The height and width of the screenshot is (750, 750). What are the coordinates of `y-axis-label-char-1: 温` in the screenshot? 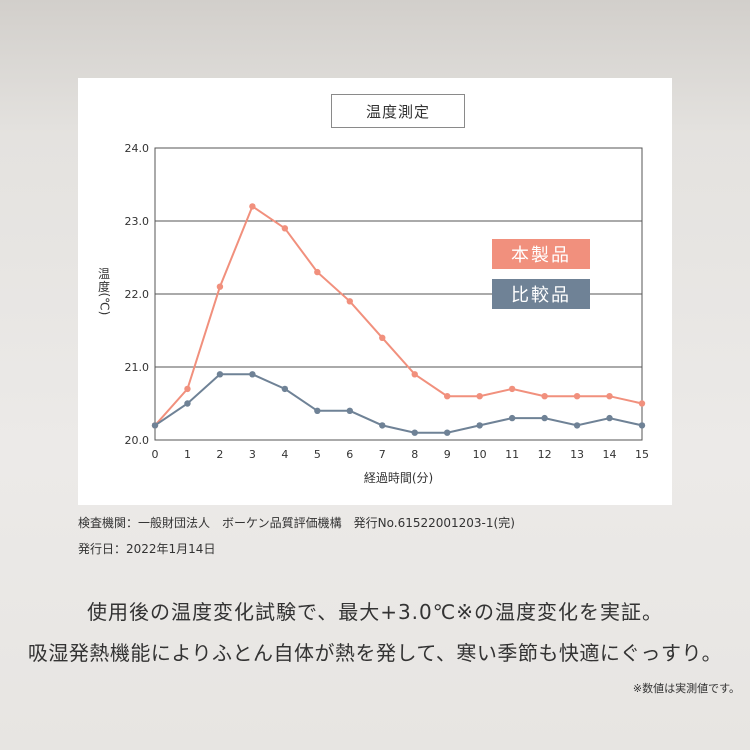 It's located at (103, 274).